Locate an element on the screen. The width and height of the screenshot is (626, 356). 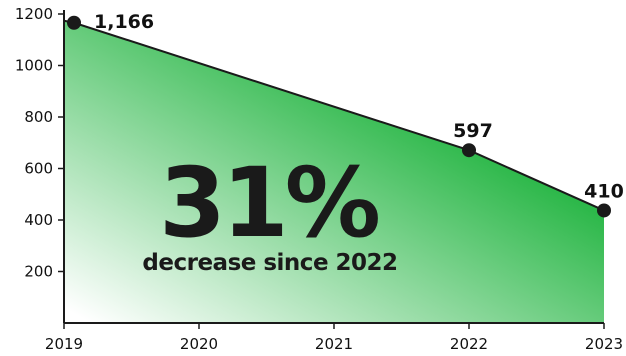
x-tick-label: 2021 is located at coordinates (334, 344).